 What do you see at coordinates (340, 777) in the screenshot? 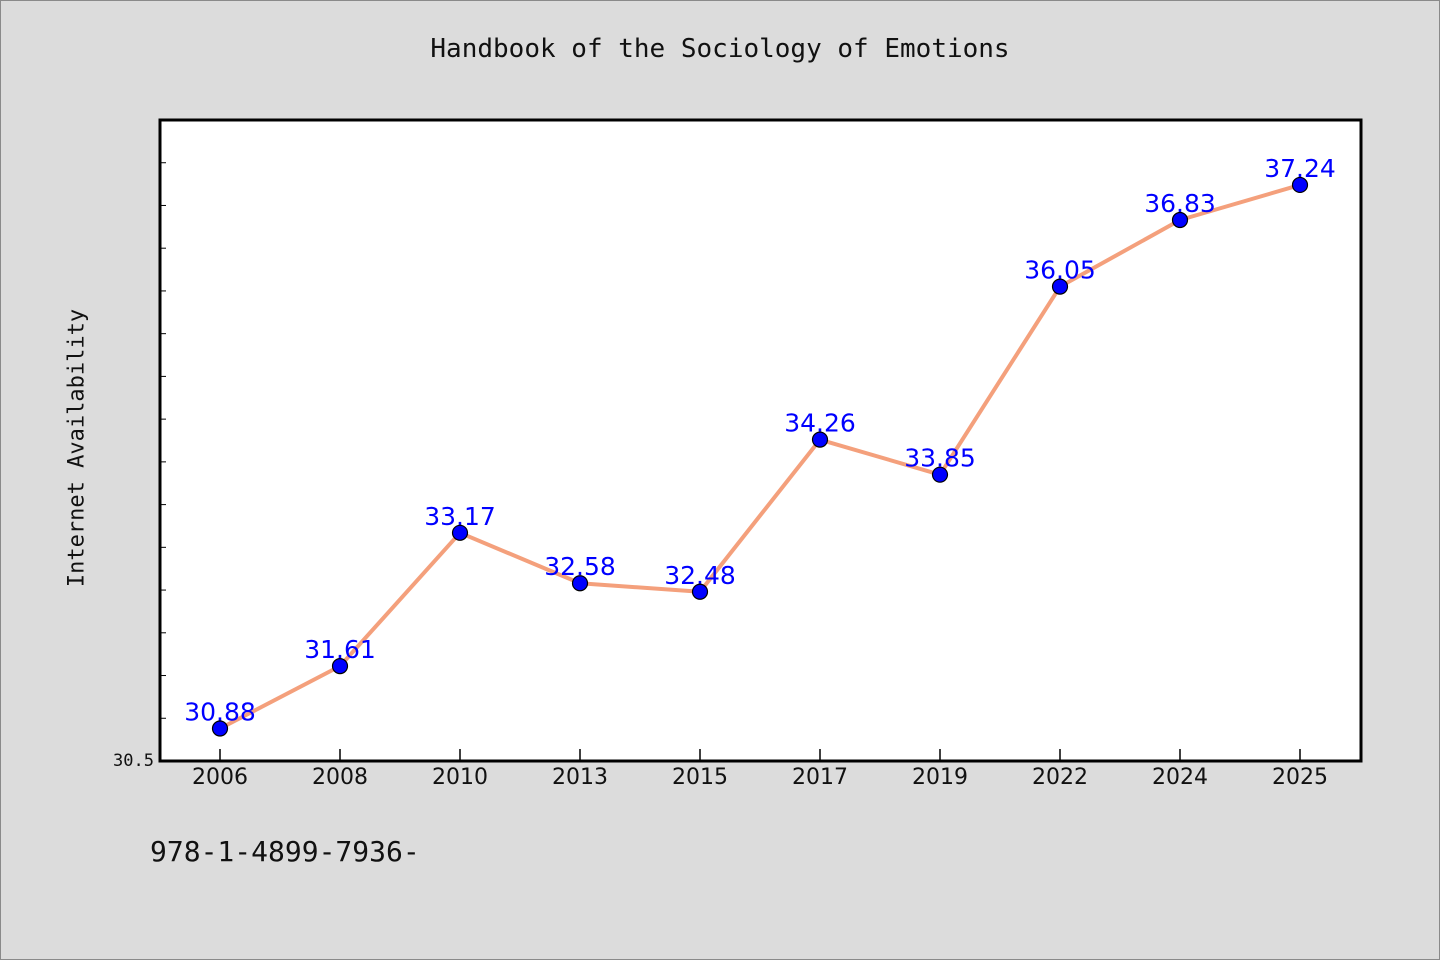
I see `x-tick-label: 2008` at bounding box center [340, 777].